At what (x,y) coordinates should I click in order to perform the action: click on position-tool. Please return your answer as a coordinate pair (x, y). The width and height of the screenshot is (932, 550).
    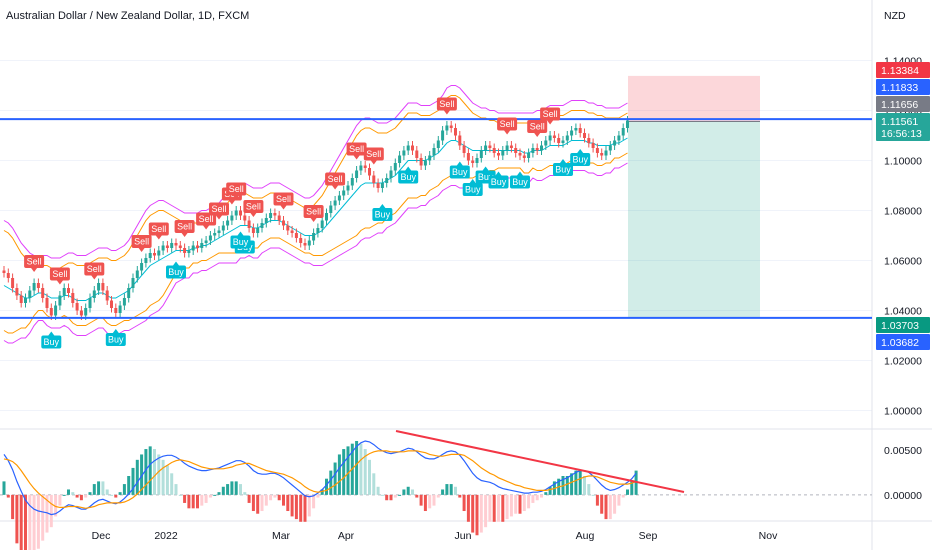
    Looking at the image, I should click on (694, 196).